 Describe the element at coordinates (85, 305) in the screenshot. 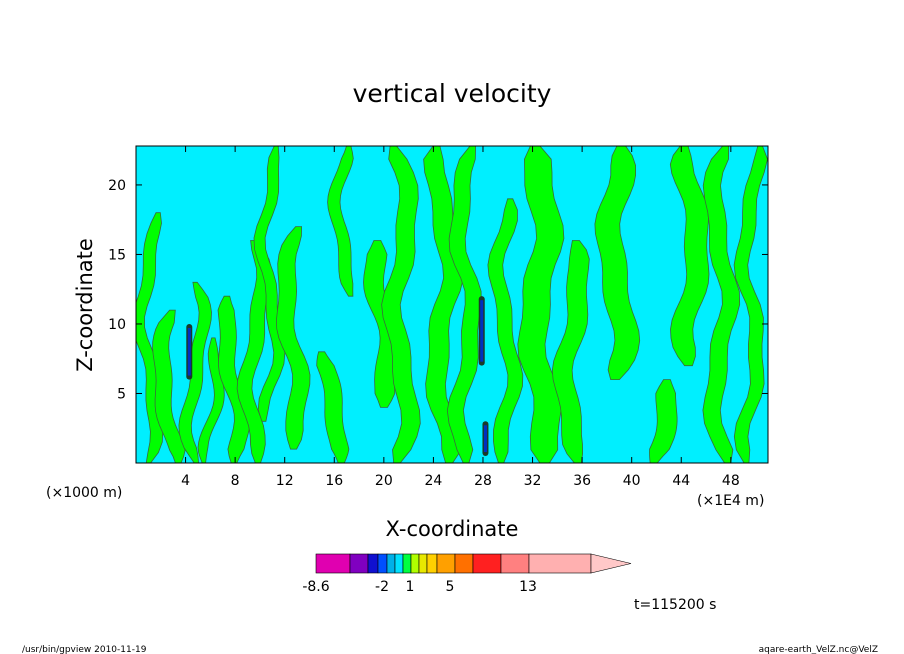

I see `y-axis-label: Z-coordinate` at that location.